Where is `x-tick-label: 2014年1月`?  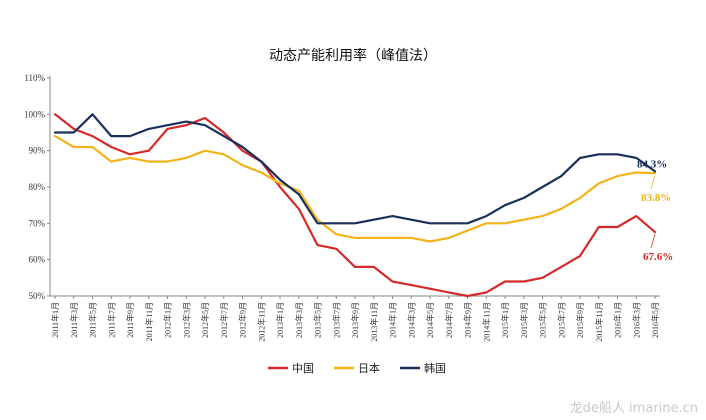 x-tick-label: 2014年1月 is located at coordinates (393, 320).